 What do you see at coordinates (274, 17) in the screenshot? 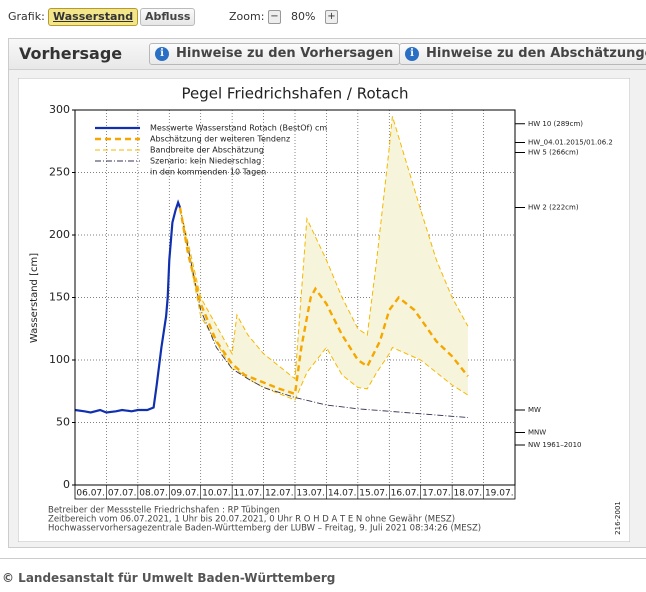
I see `zoom-out: −` at bounding box center [274, 17].